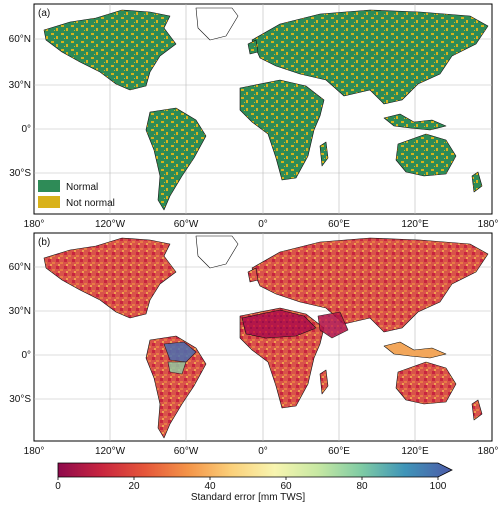 Image resolution: width=500 pixels, height=509 pixels. I want to click on sahara-b, so click(279, 324).